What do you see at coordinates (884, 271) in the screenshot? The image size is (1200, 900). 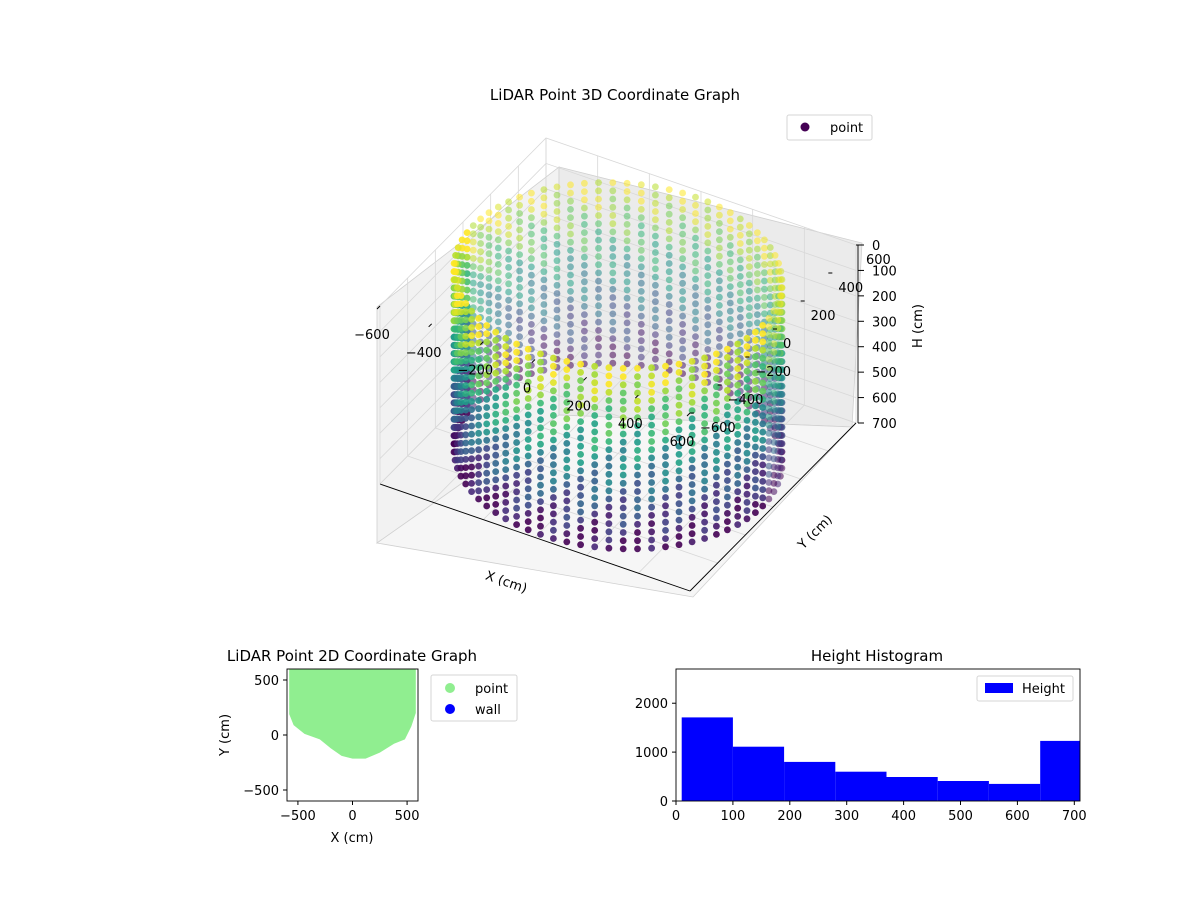 I see `z-tick-label: 100` at bounding box center [884, 271].